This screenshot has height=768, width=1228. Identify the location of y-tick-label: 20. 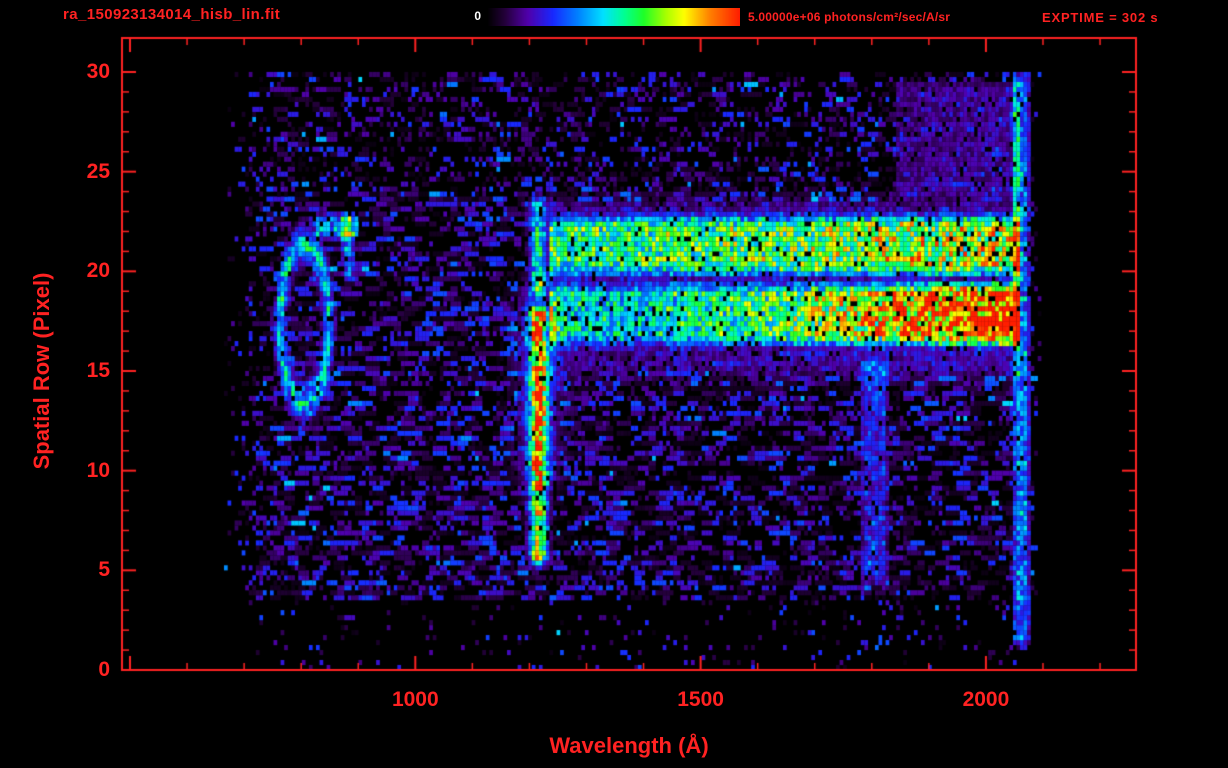
(98, 271).